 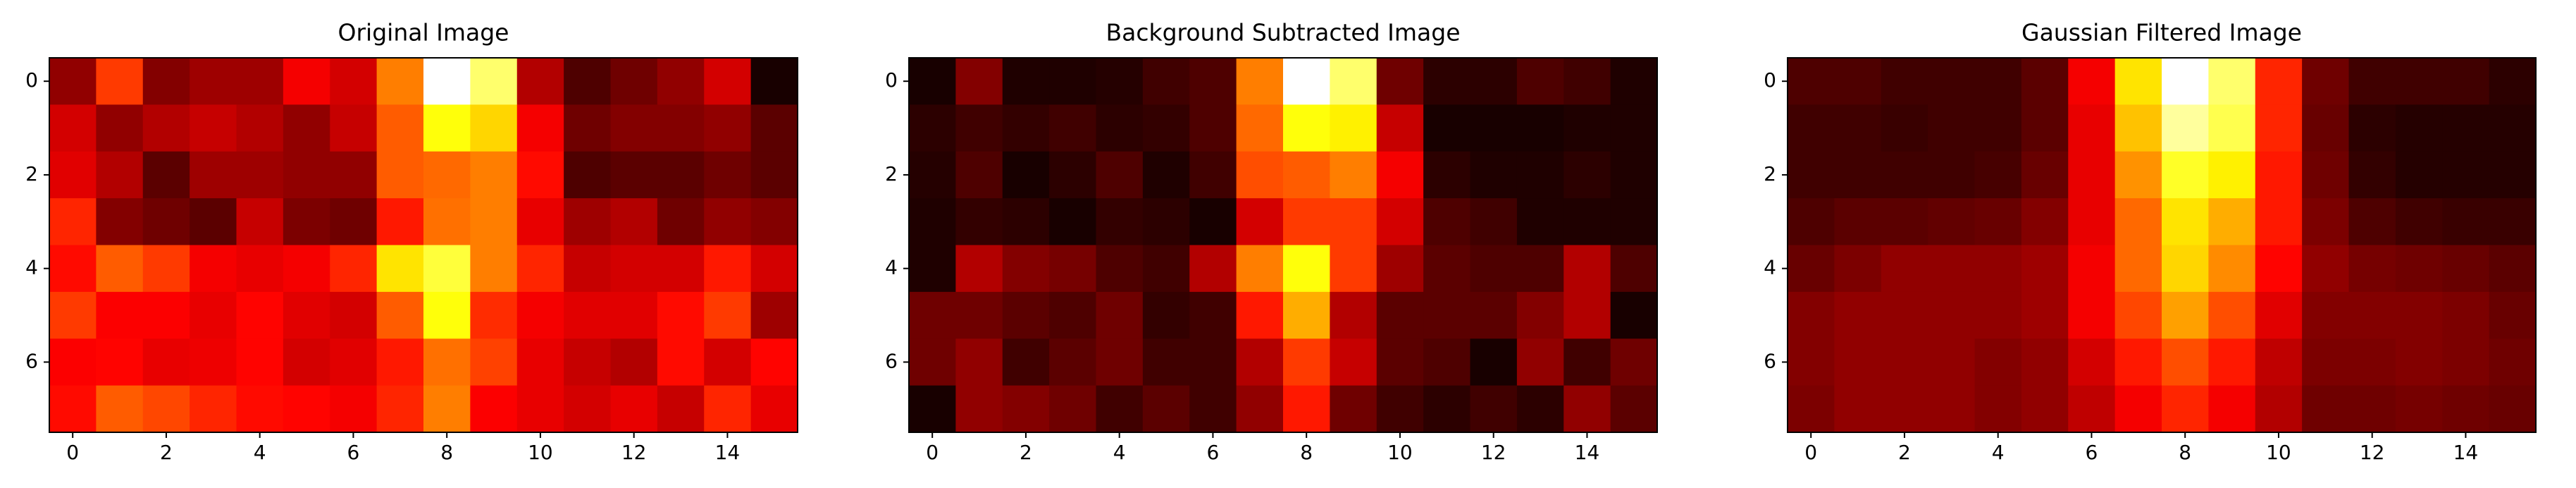 What do you see at coordinates (31, 360) in the screenshot?
I see `y-tick-label: 6` at bounding box center [31, 360].